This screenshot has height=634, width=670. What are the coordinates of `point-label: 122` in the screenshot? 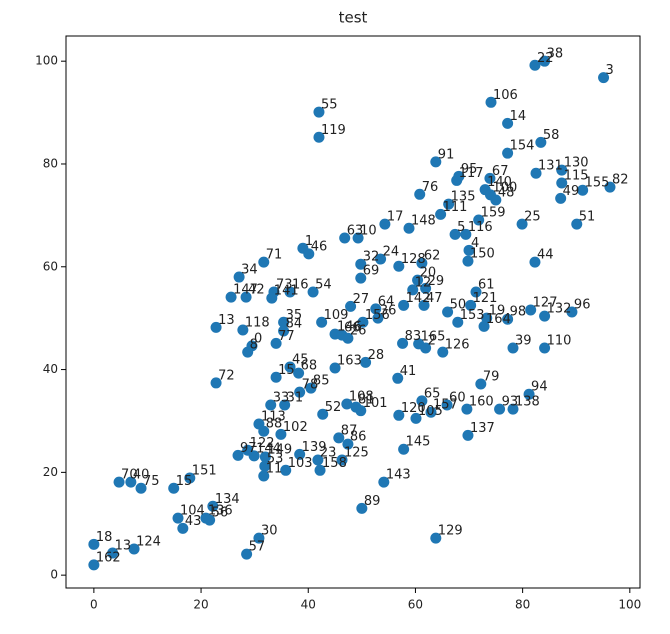 It's located at (262, 443).